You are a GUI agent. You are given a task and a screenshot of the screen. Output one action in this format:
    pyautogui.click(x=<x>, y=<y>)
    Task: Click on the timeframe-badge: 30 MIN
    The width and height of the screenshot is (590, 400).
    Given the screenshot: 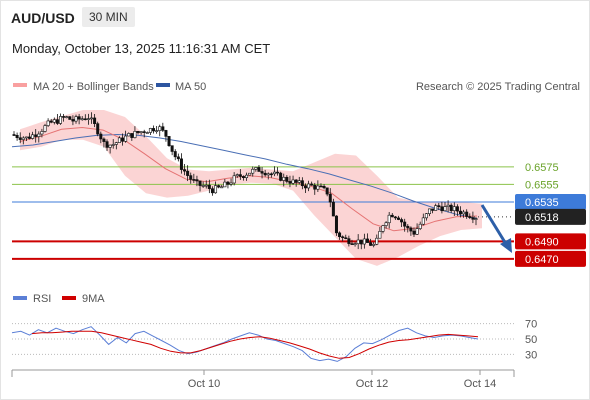 What is the action you would take?
    pyautogui.click(x=108, y=17)
    